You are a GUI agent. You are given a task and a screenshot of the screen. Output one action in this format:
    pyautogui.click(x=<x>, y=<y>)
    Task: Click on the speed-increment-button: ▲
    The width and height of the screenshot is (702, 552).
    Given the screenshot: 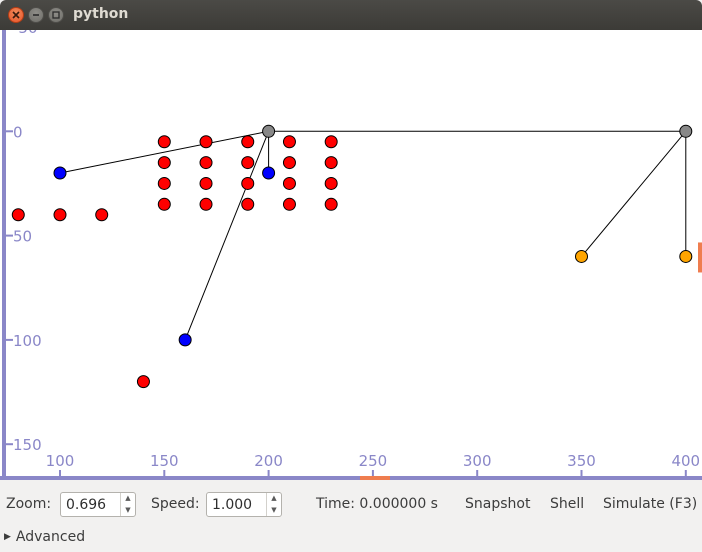 What is the action you would take?
    pyautogui.click(x=274, y=498)
    